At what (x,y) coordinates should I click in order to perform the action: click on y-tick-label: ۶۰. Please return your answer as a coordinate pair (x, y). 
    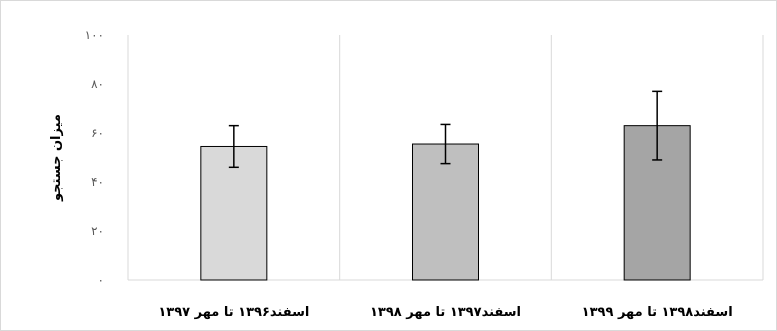
    Looking at the image, I should click on (97, 133).